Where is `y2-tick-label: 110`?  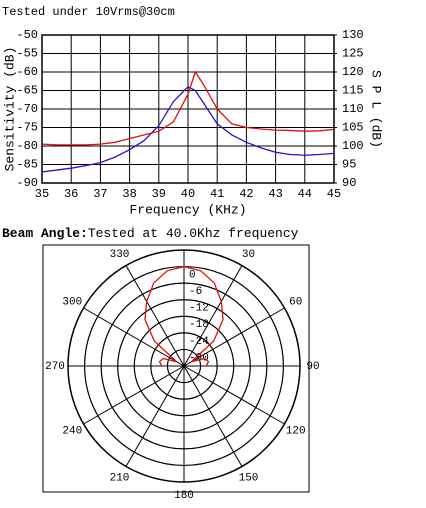 y2-tick-label: 110 is located at coordinates (353, 109).